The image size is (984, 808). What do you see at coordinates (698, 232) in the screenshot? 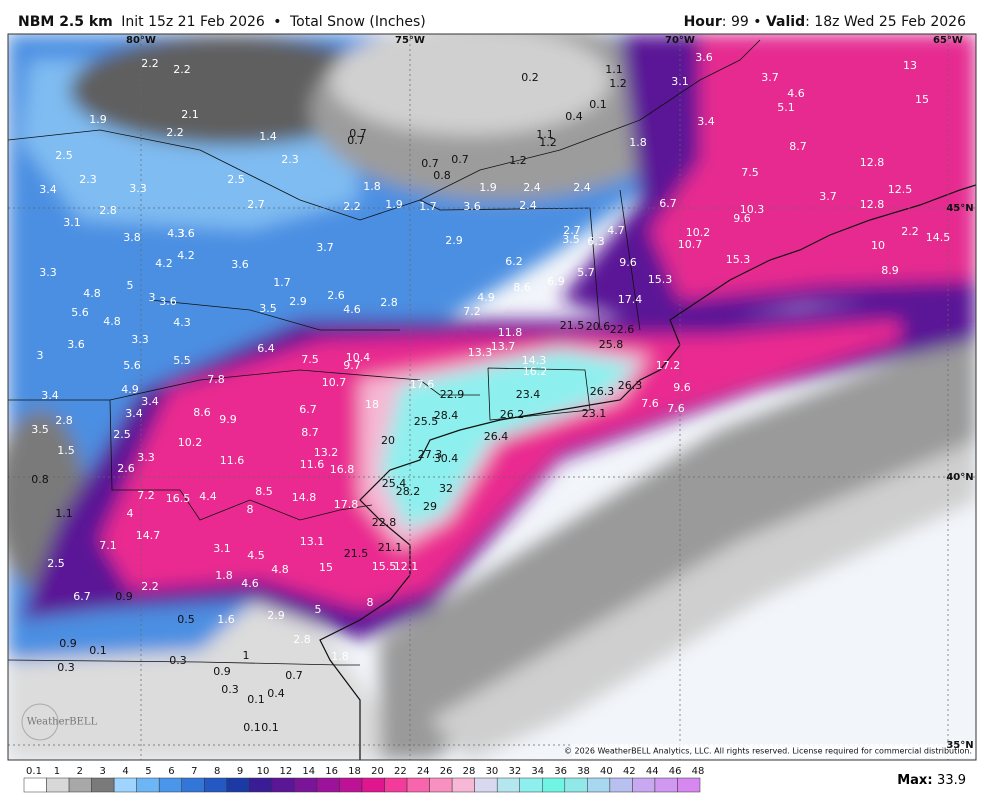
I see `snow-total: 10.2` at bounding box center [698, 232].